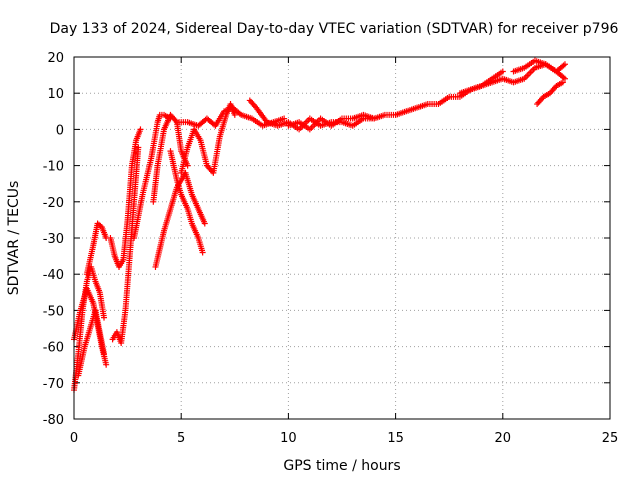  Describe the element at coordinates (550, 93) in the screenshot. I see `series-track-q` at that location.